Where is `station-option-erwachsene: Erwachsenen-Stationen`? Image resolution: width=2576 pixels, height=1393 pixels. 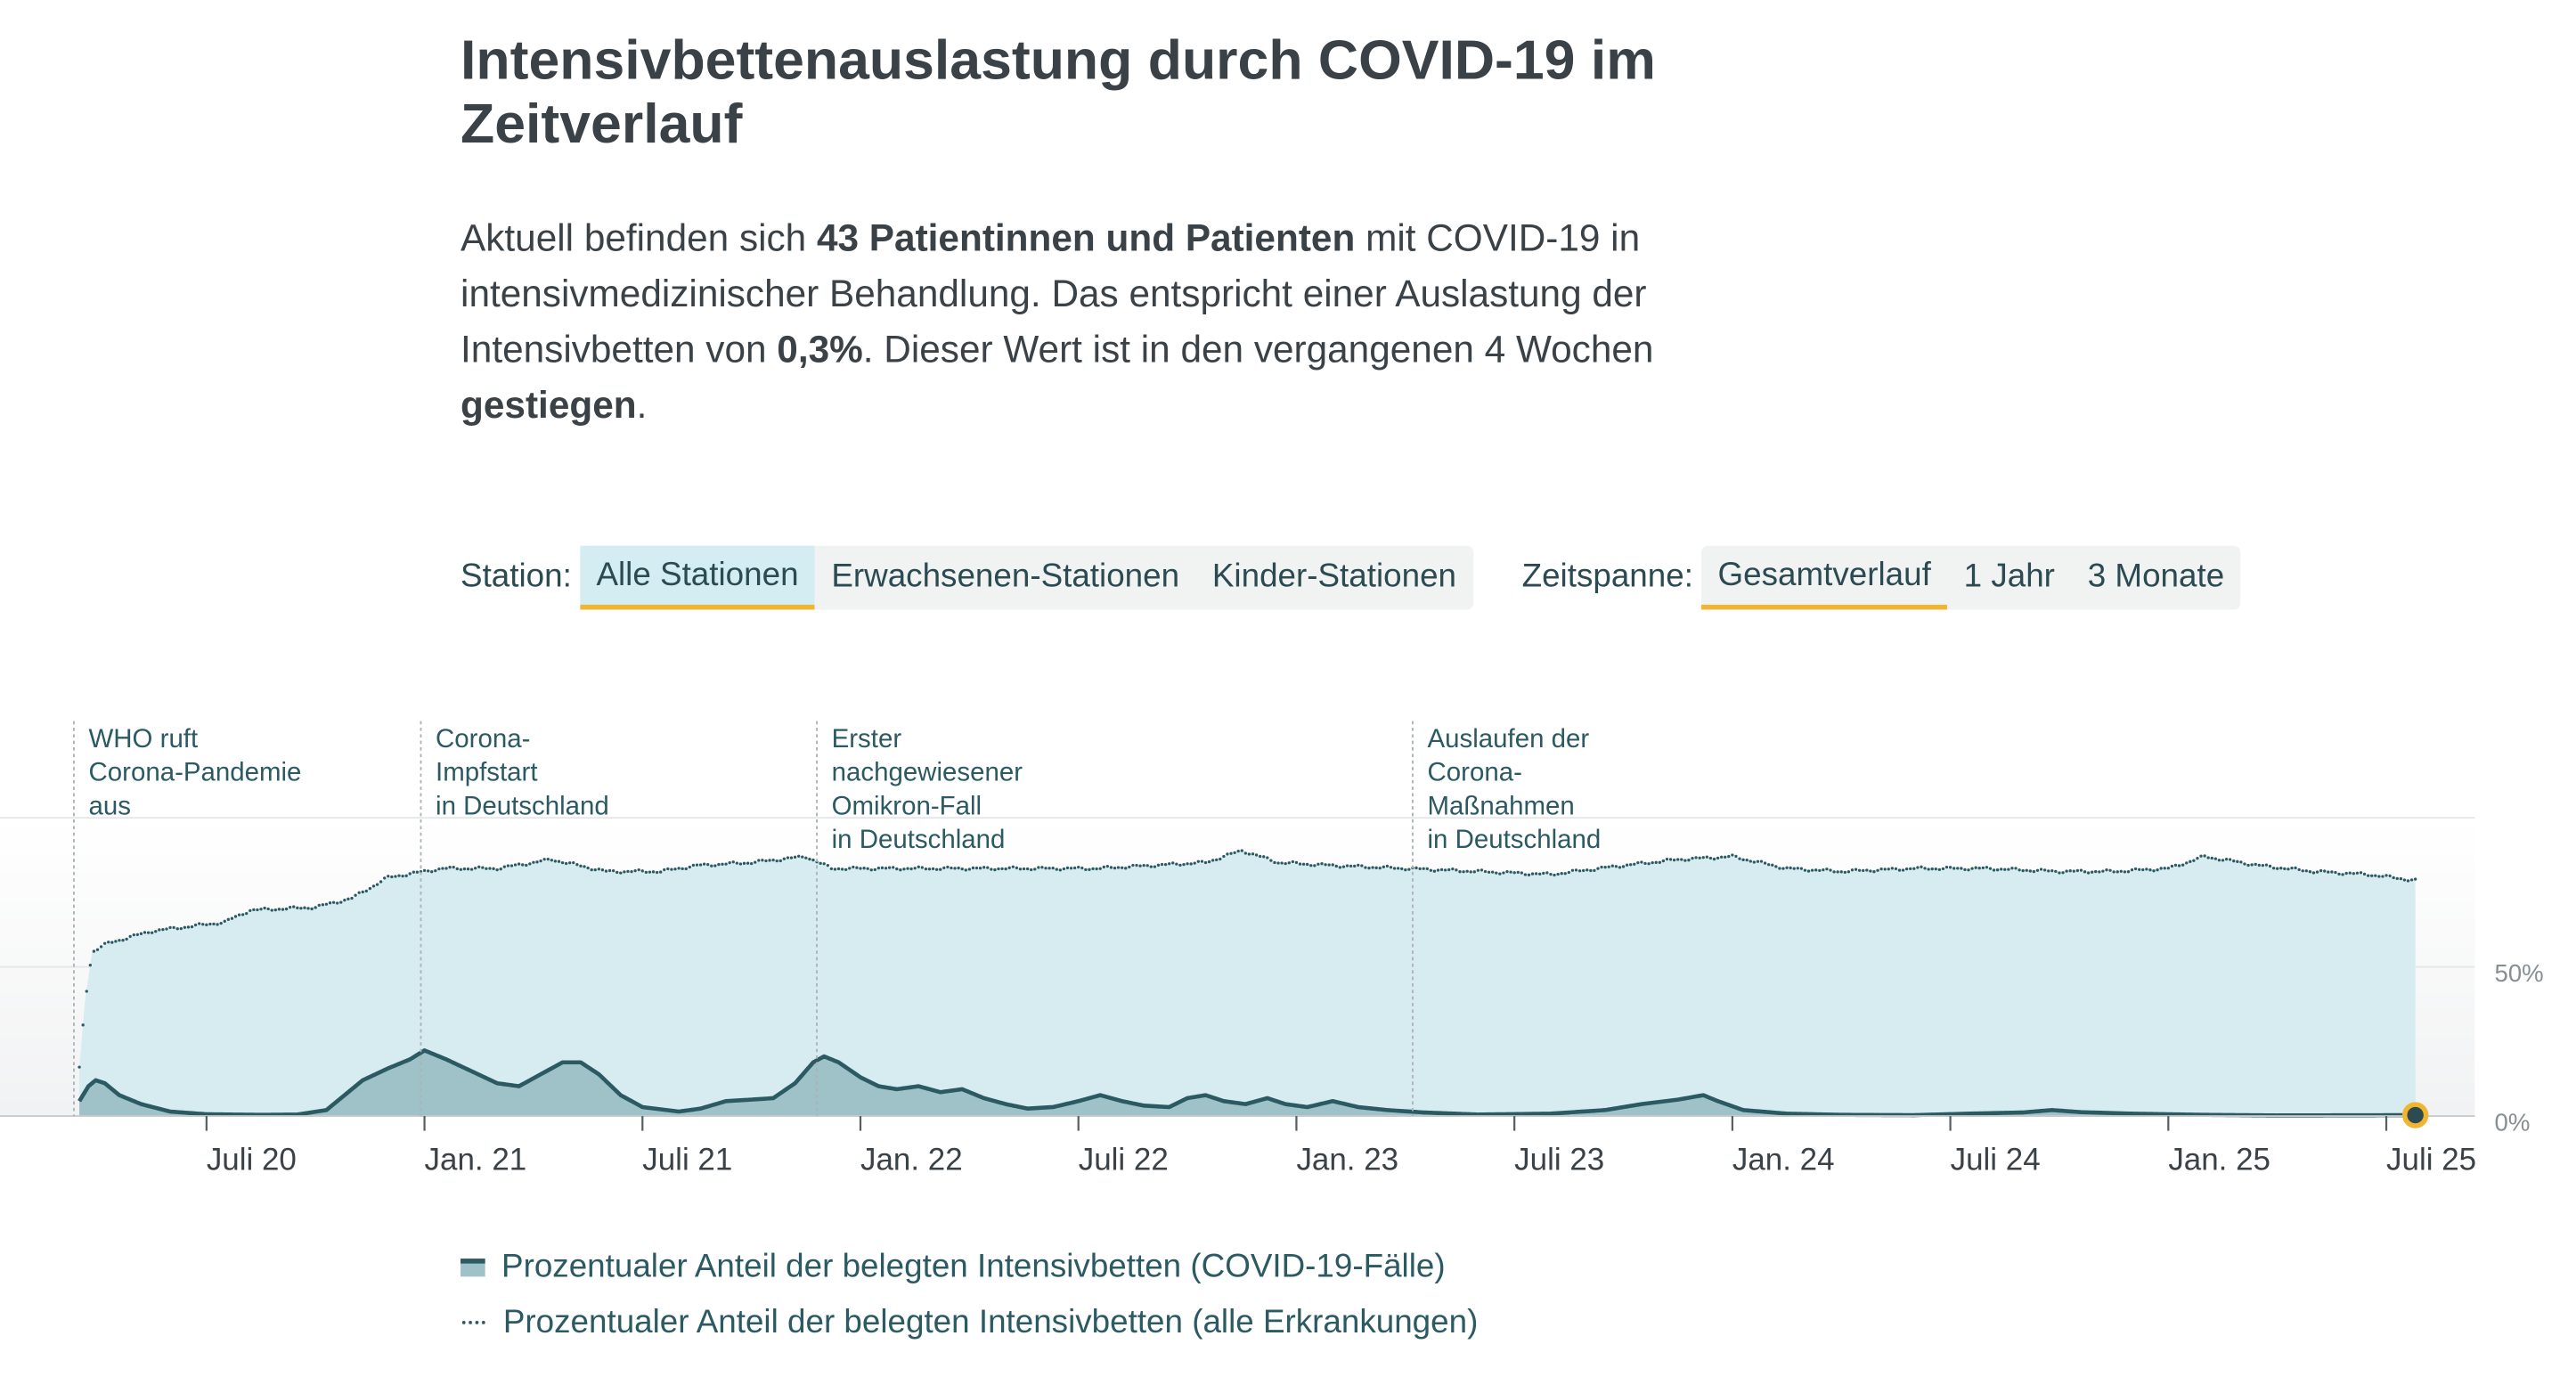 station-option-erwachsene: Erwachsenen-Stationen is located at coordinates (1006, 576).